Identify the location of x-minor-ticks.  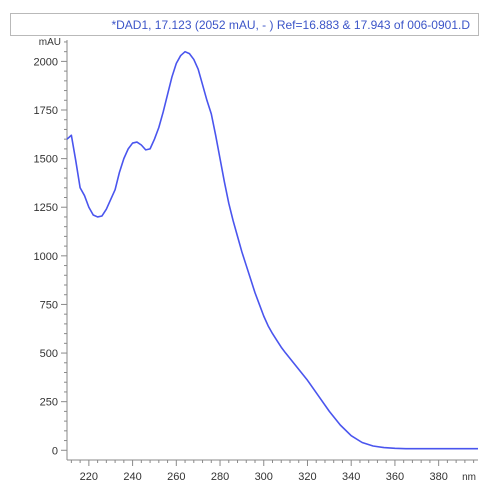
(272, 461).